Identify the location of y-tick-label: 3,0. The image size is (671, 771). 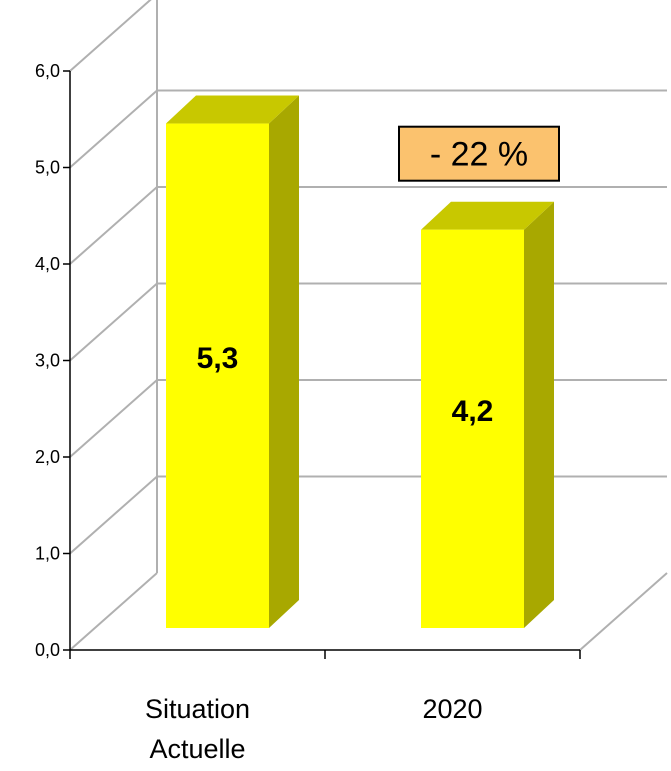
(47, 361).